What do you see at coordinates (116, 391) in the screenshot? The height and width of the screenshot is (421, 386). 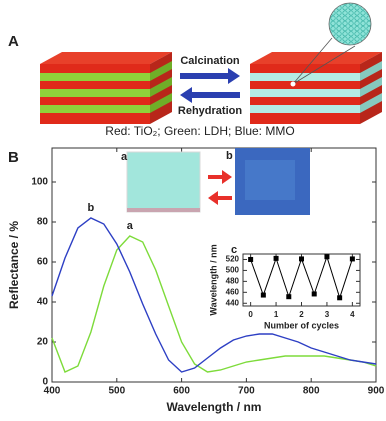 I see `x-tick-label: 500` at bounding box center [116, 391].